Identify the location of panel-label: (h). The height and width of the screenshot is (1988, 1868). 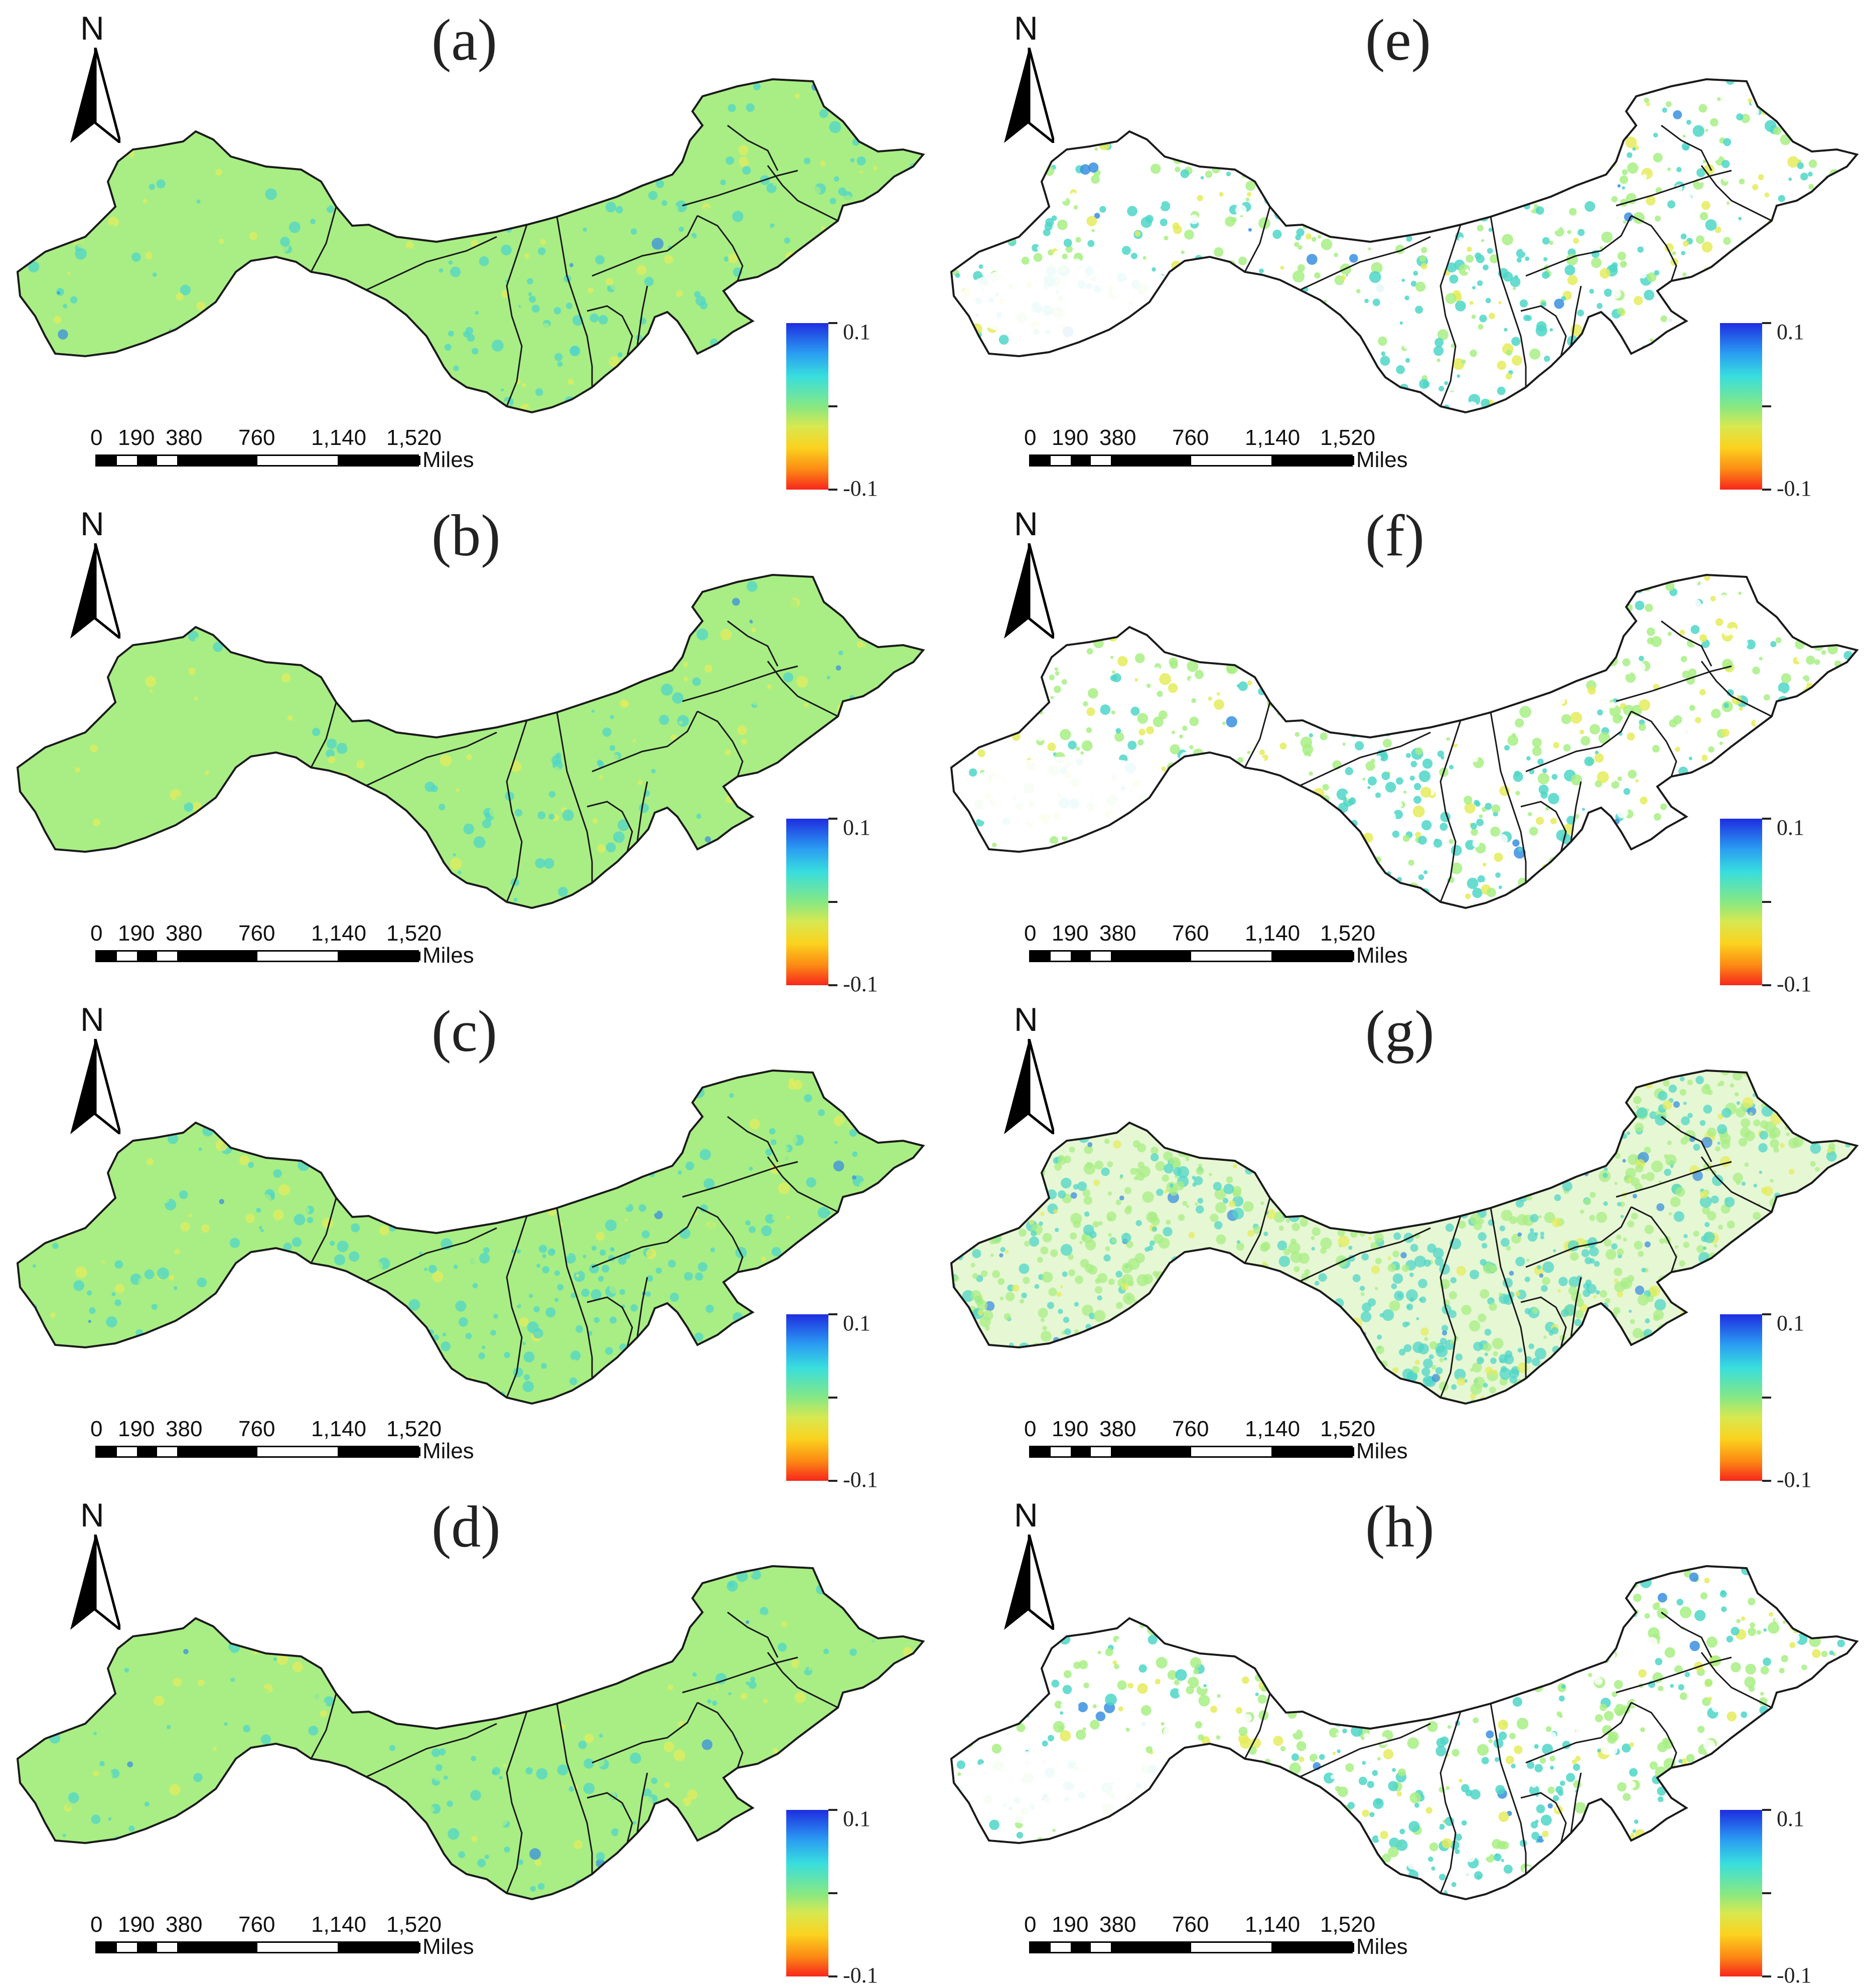
(1400, 1527).